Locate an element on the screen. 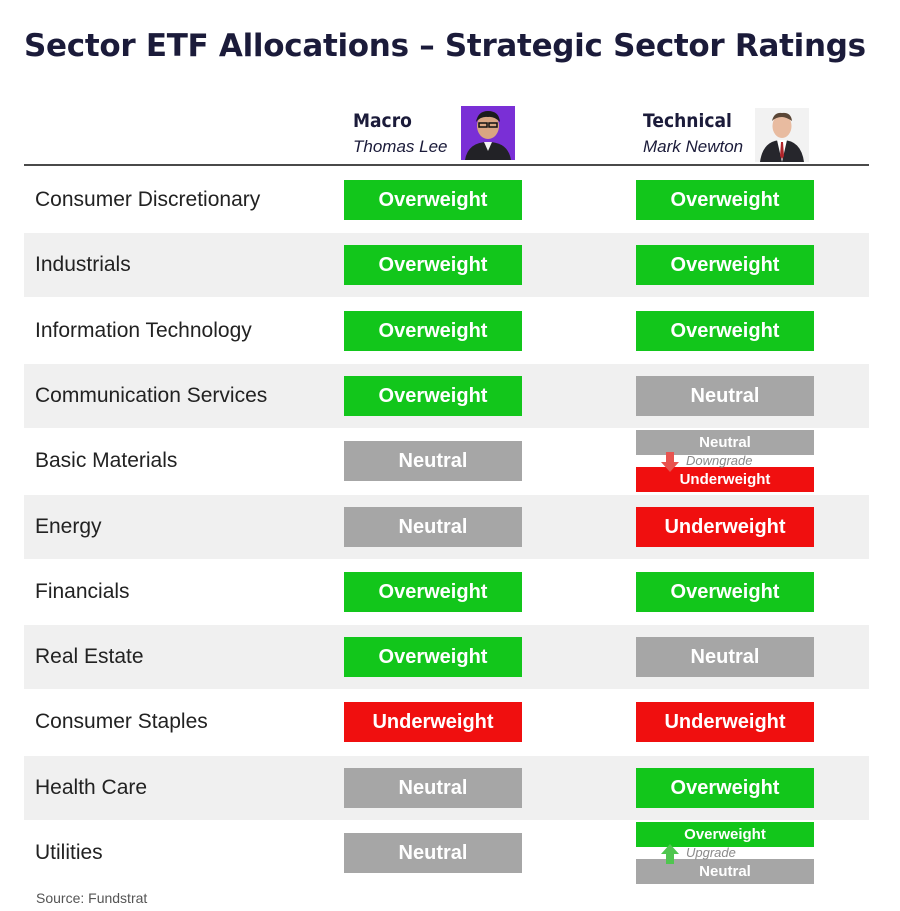 The height and width of the screenshot is (911, 900). source-note: Source: Fundstrat is located at coordinates (92, 898).